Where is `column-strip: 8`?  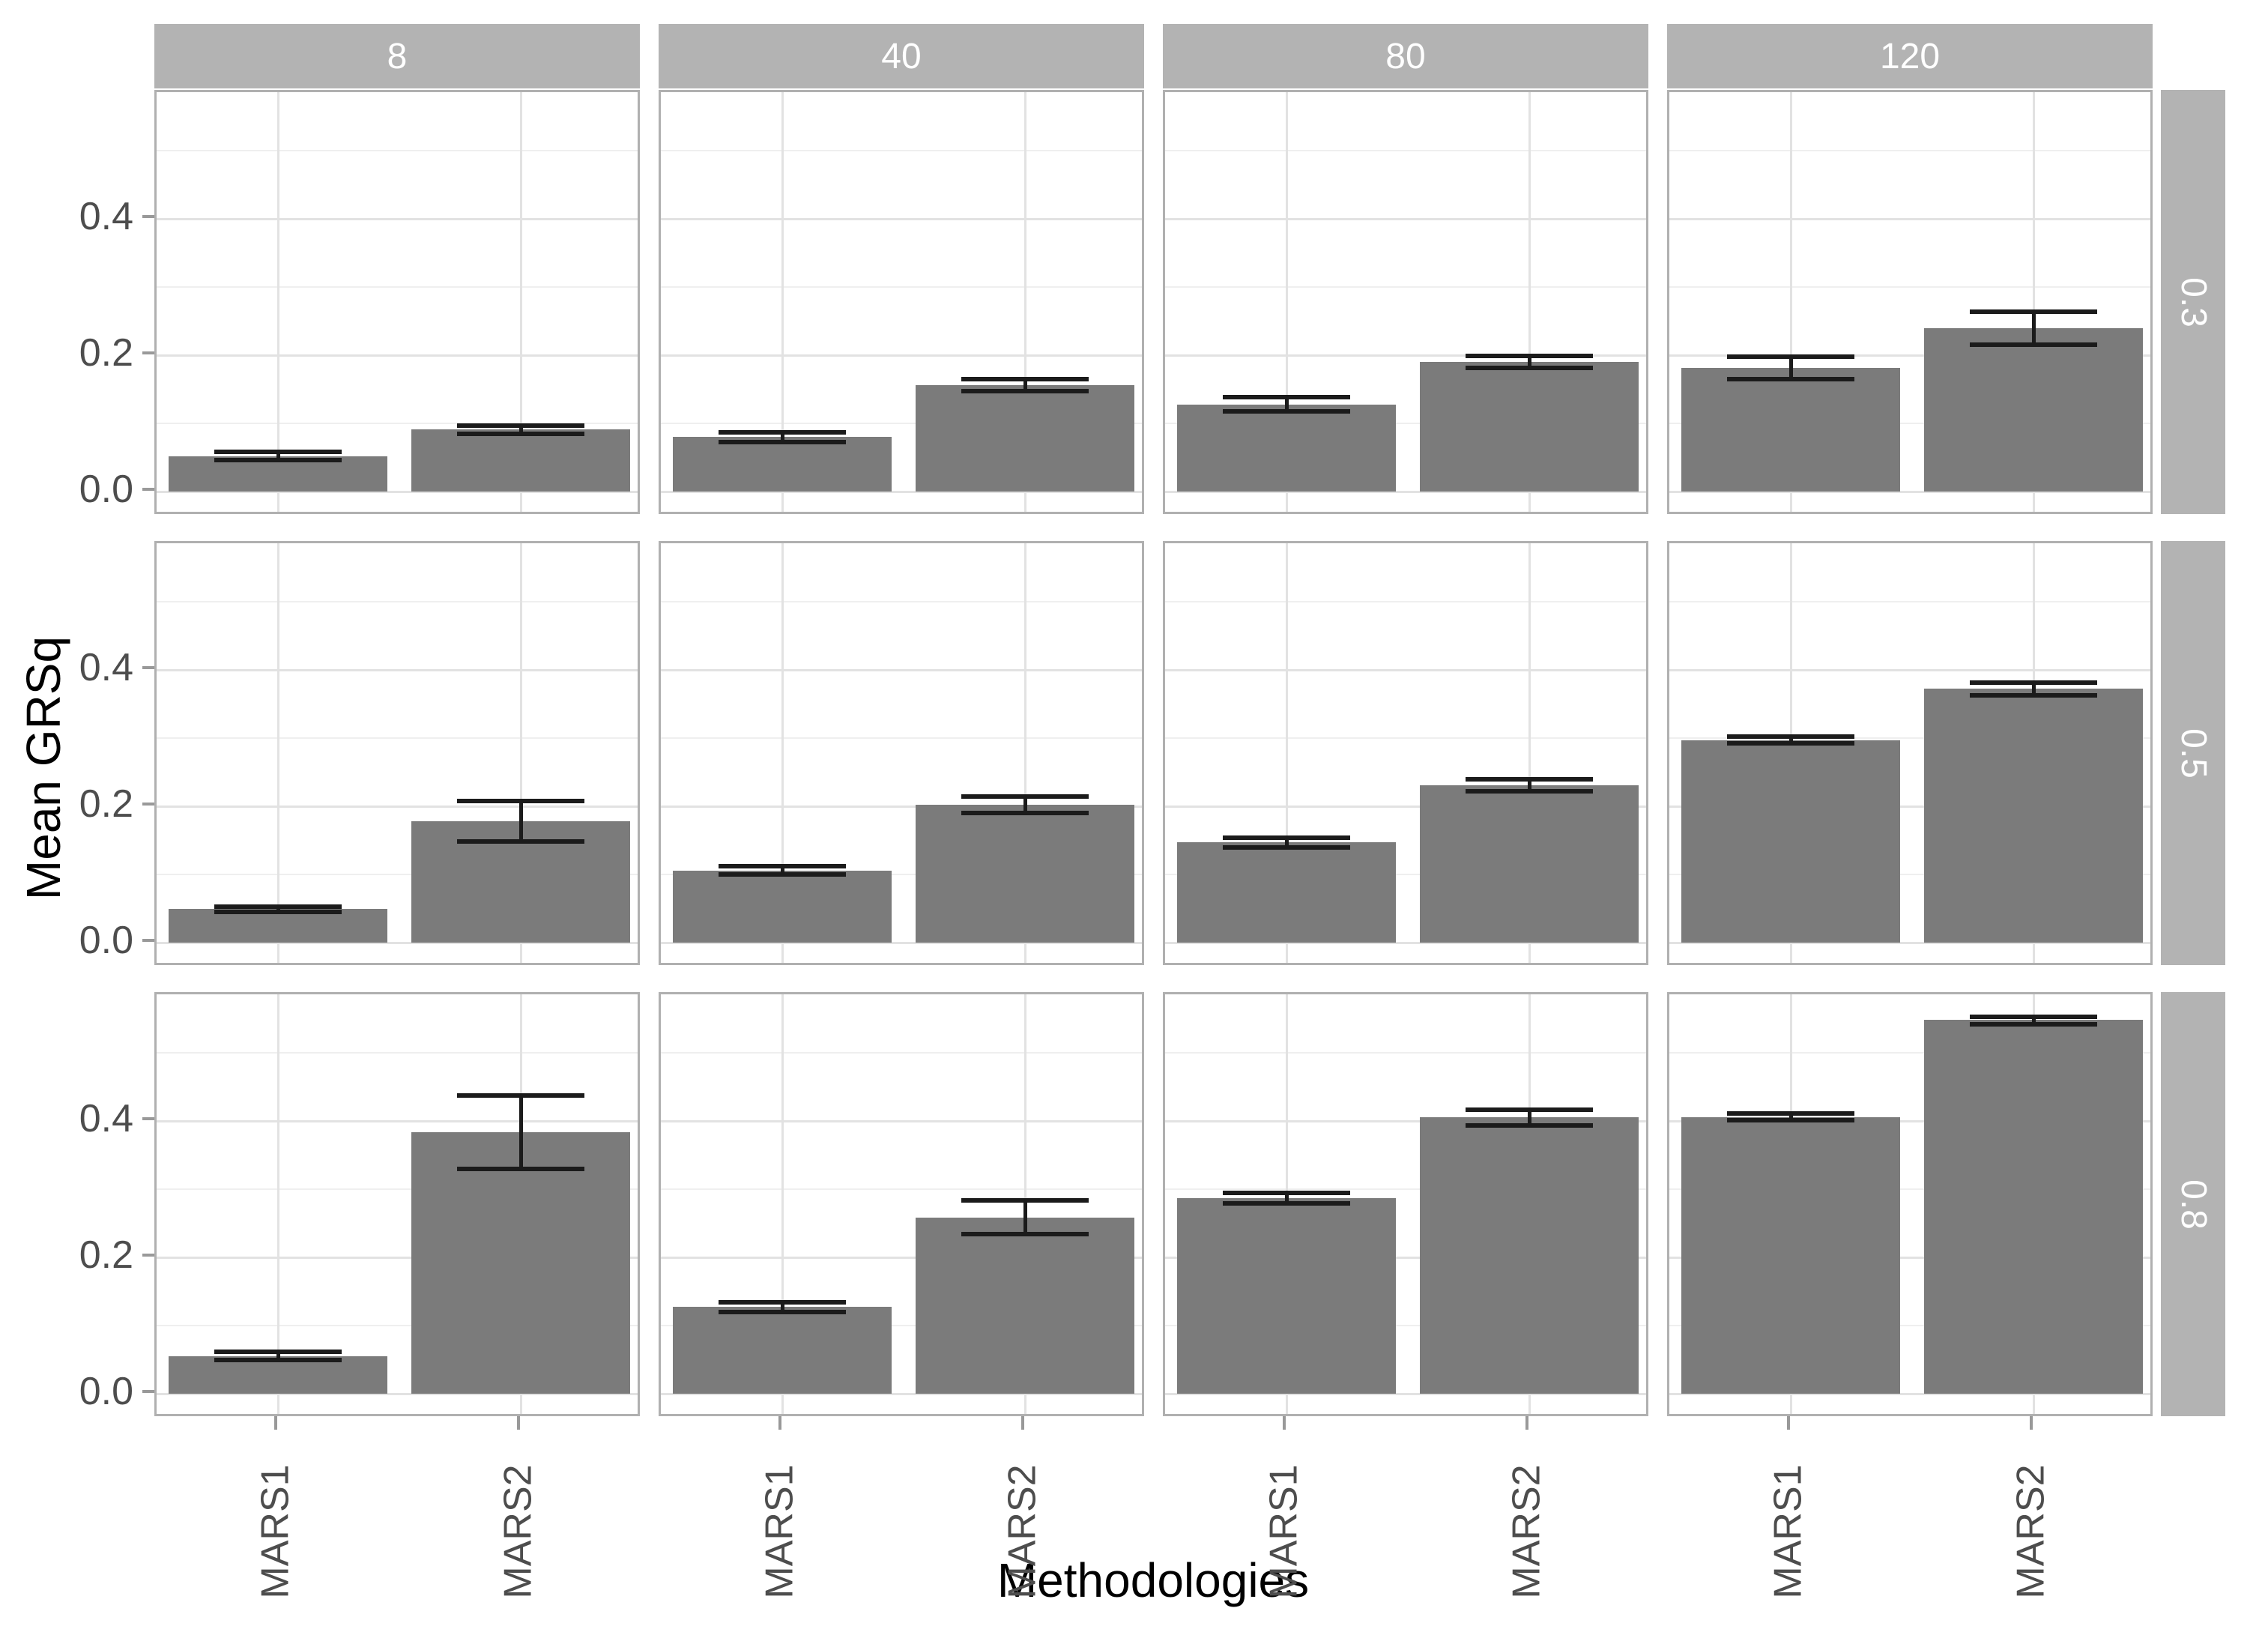
column-strip: 8 is located at coordinates (397, 56).